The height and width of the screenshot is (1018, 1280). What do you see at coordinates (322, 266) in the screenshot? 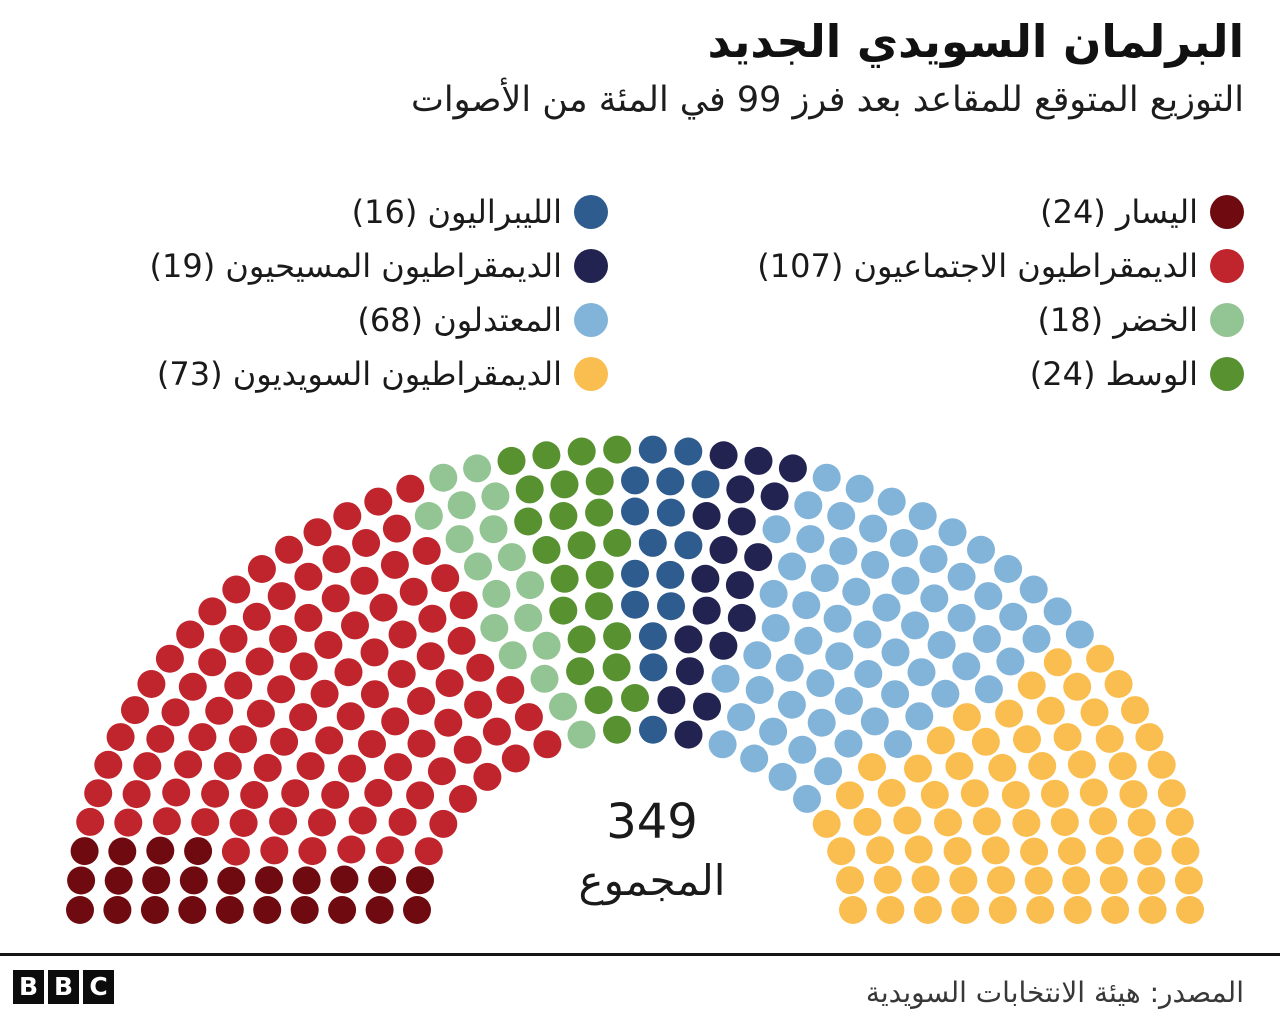
I see `legend-item-christian-democrats: الديمقراطيون المسيحيون (19)` at bounding box center [322, 266].